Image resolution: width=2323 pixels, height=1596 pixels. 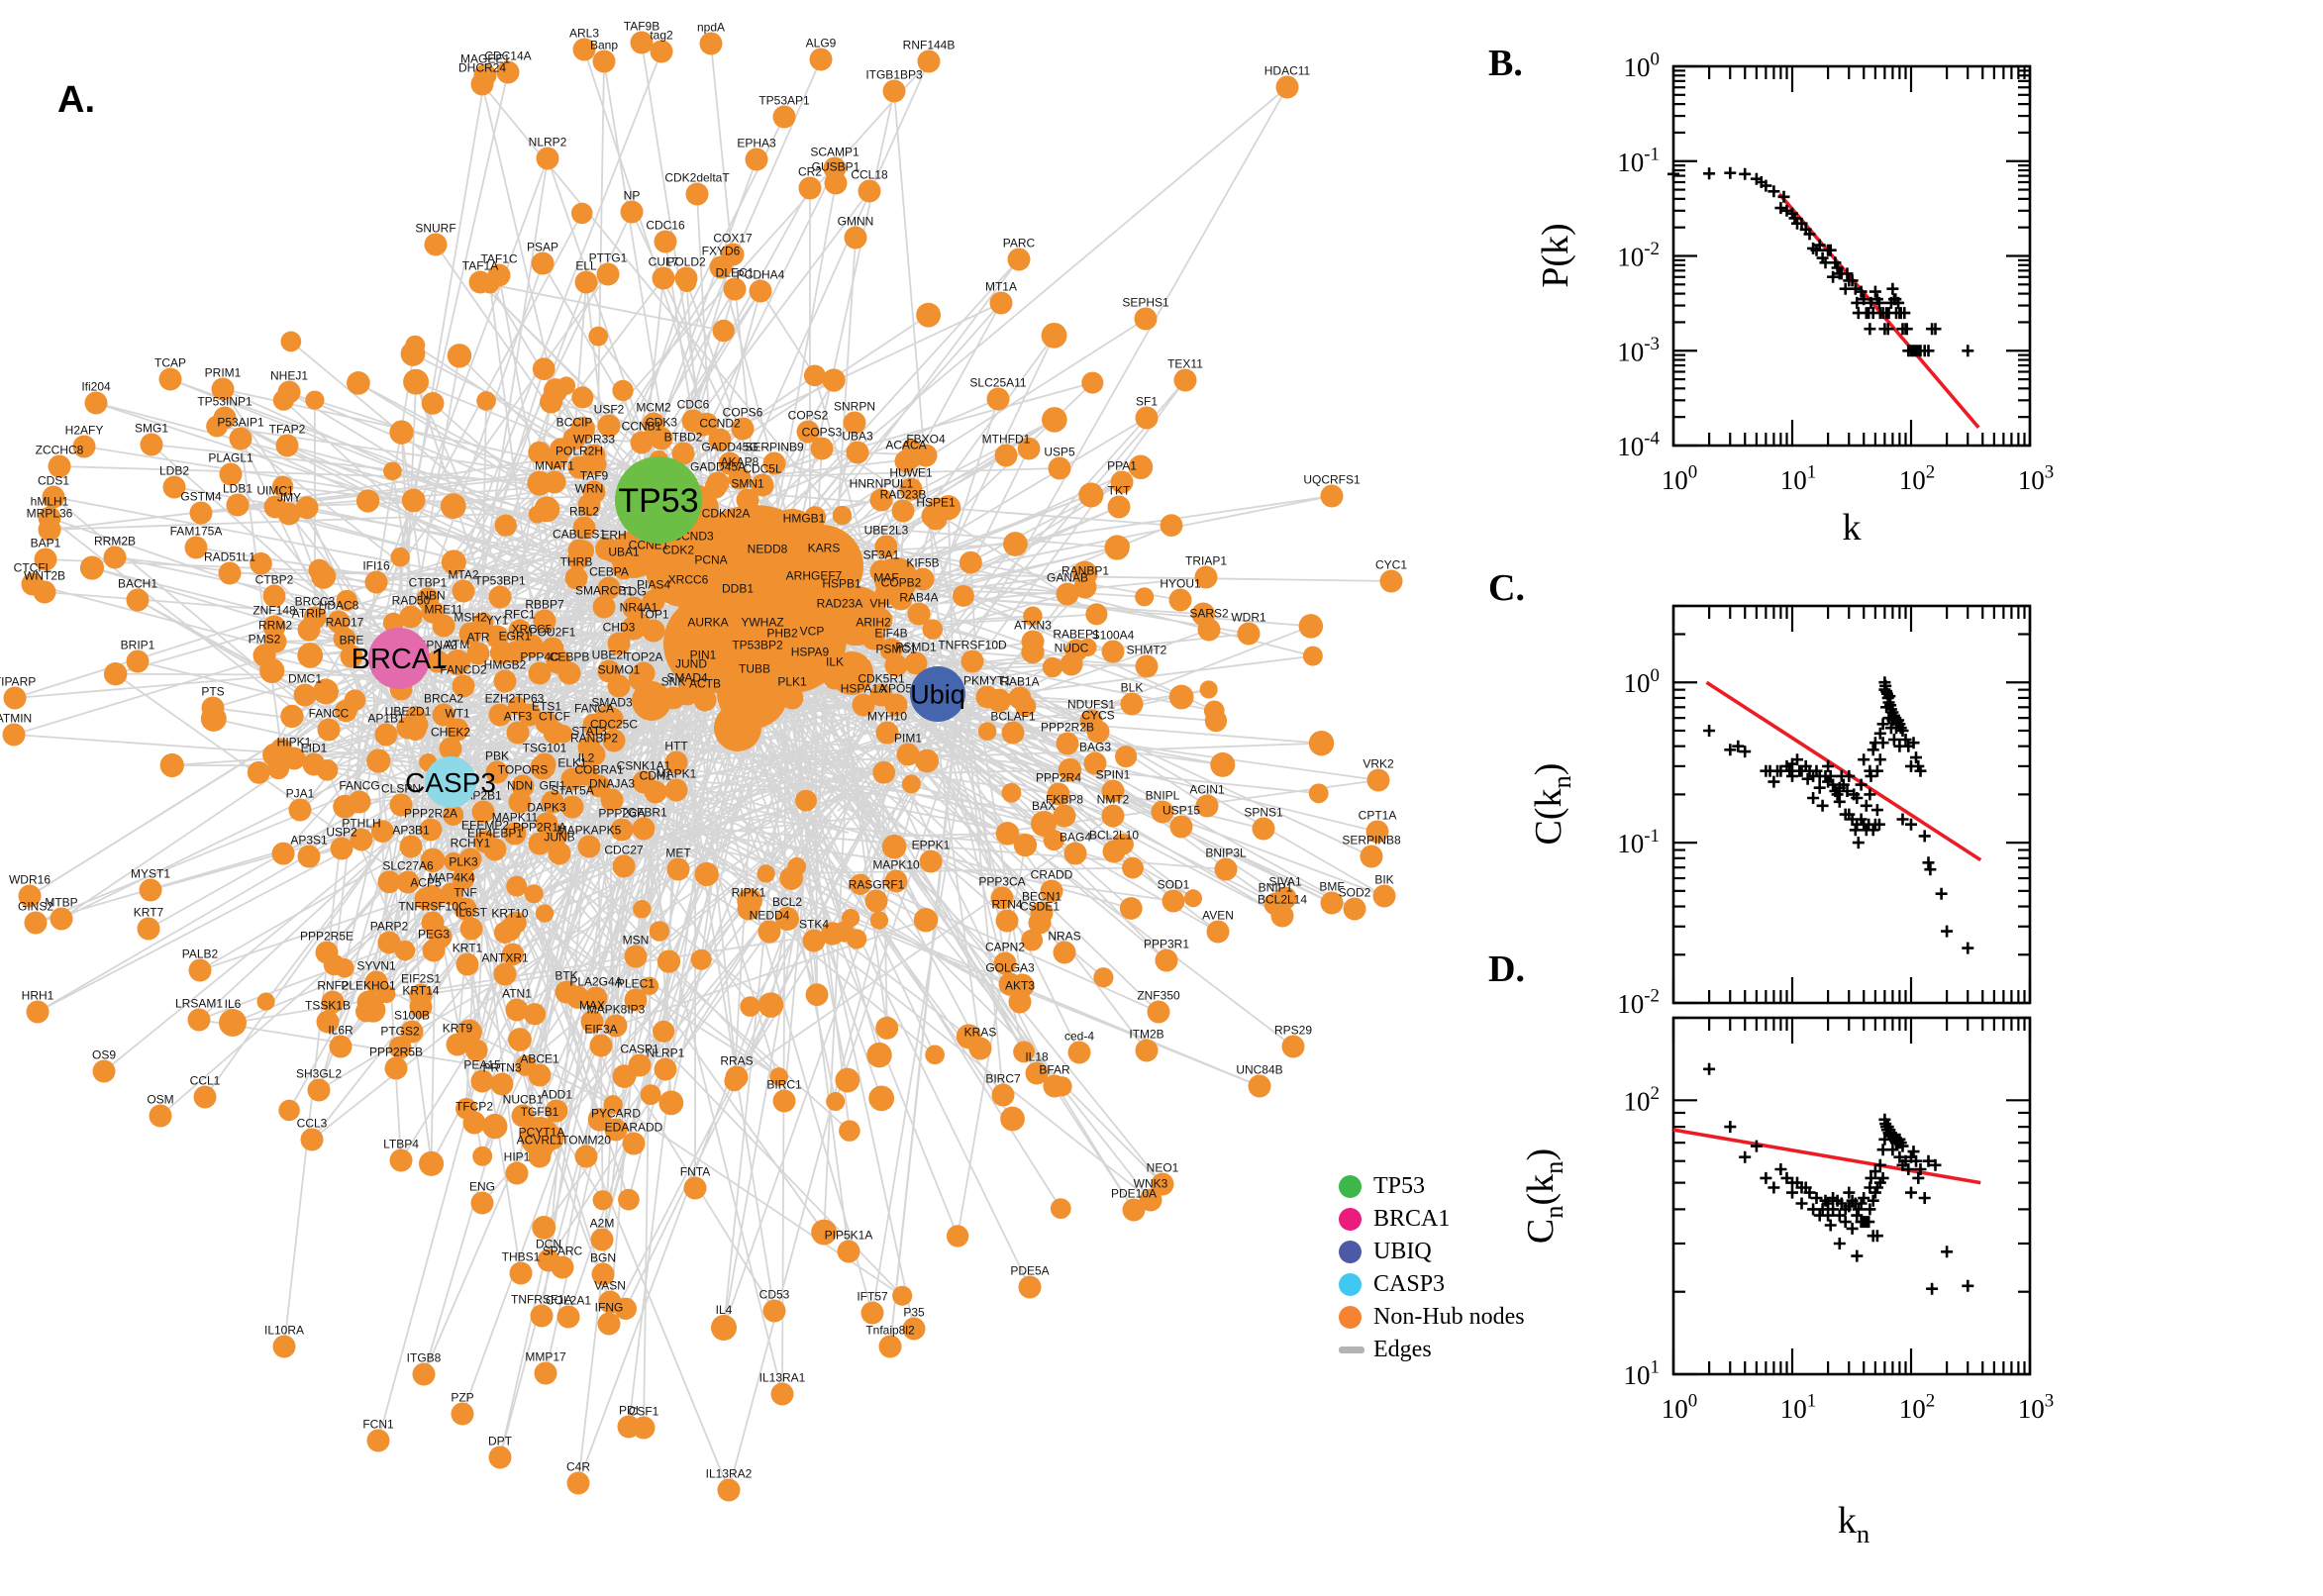 I want to click on scatter-points, so click(x=1838, y=1178).